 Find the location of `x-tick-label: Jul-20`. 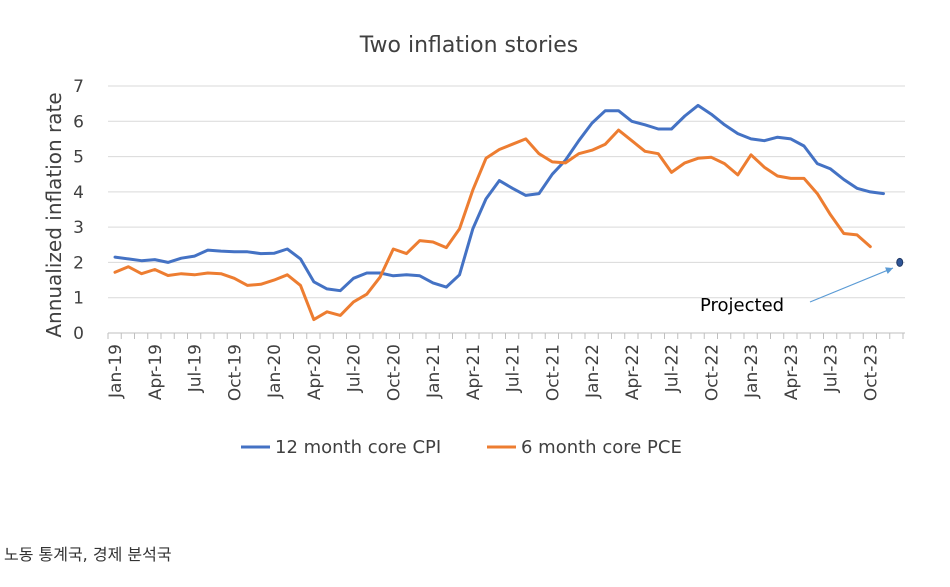

x-tick-label: Jul-20 is located at coordinates (355, 368).